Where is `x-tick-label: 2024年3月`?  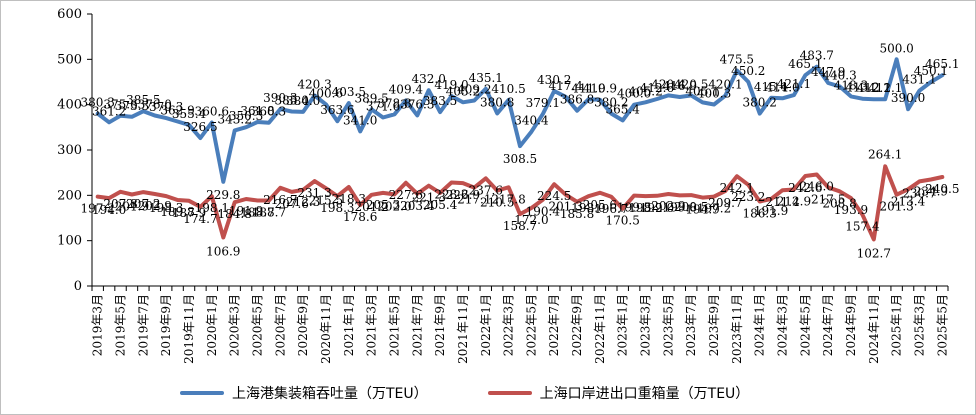
x-tick-label: 2024年3月 is located at coordinates (783, 325).